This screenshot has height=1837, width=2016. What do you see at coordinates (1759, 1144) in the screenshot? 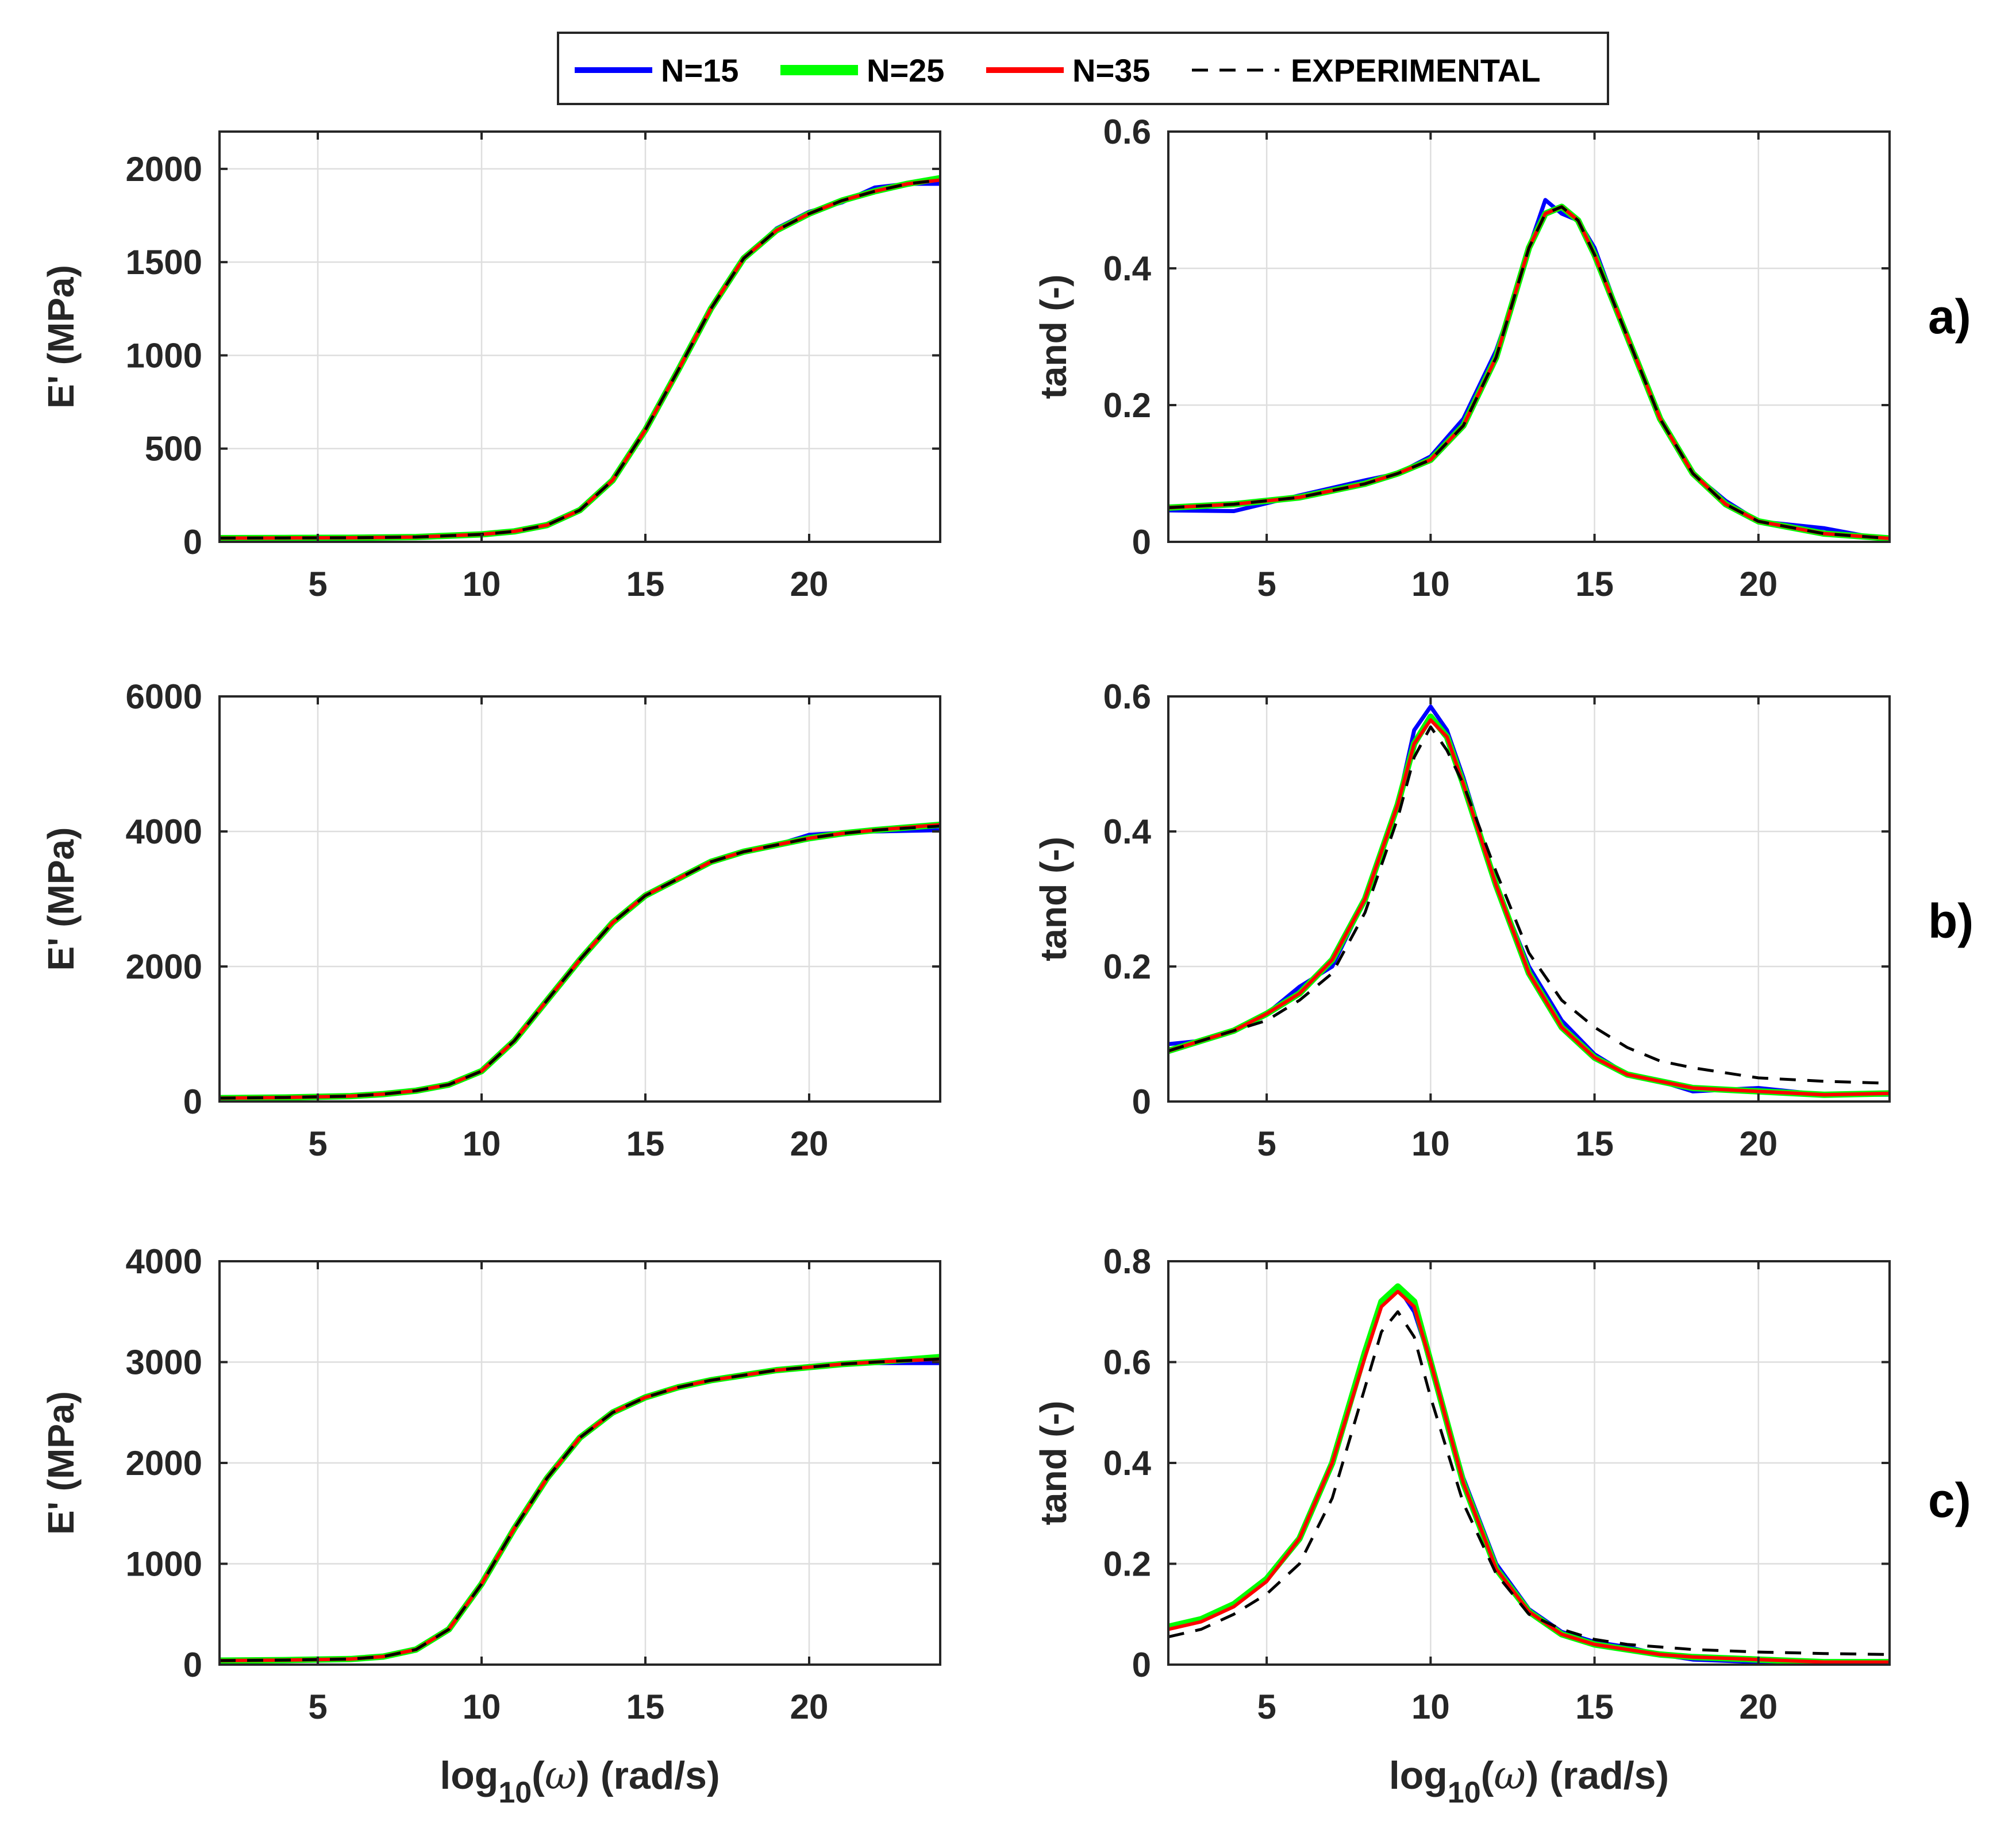
I see `x-tick-label-b-right: 20` at bounding box center [1759, 1144].